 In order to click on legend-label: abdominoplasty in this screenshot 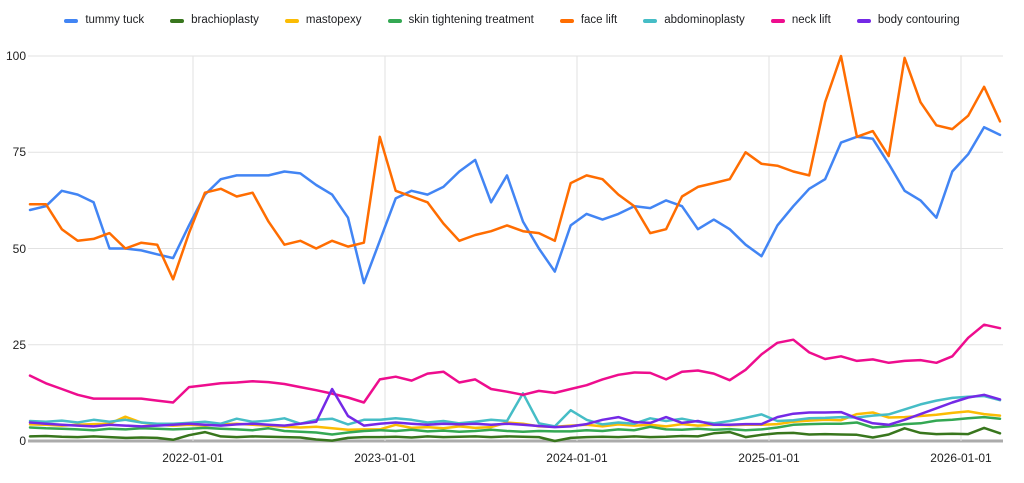, I will do `click(704, 20)`.